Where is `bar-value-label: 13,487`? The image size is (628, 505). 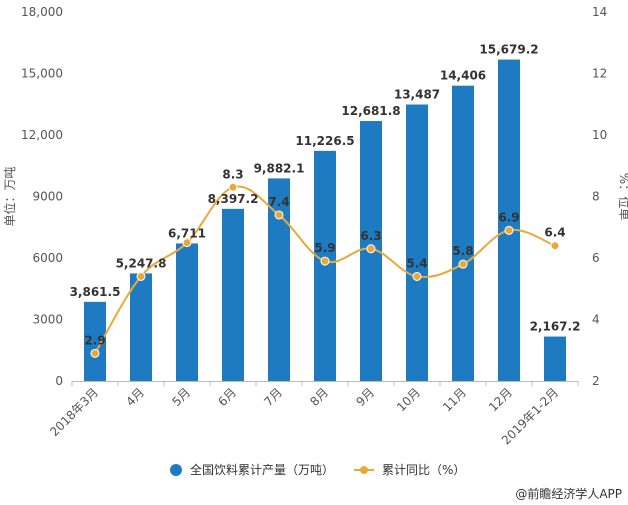 bar-value-label: 13,487 is located at coordinates (417, 95).